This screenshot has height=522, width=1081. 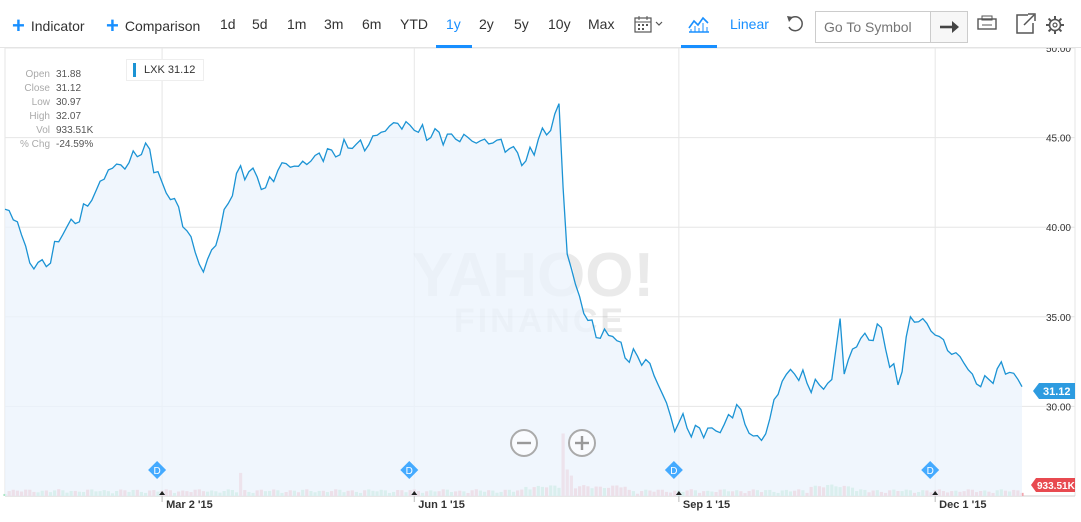 I want to click on range-1m: 1m, so click(x=297, y=24).